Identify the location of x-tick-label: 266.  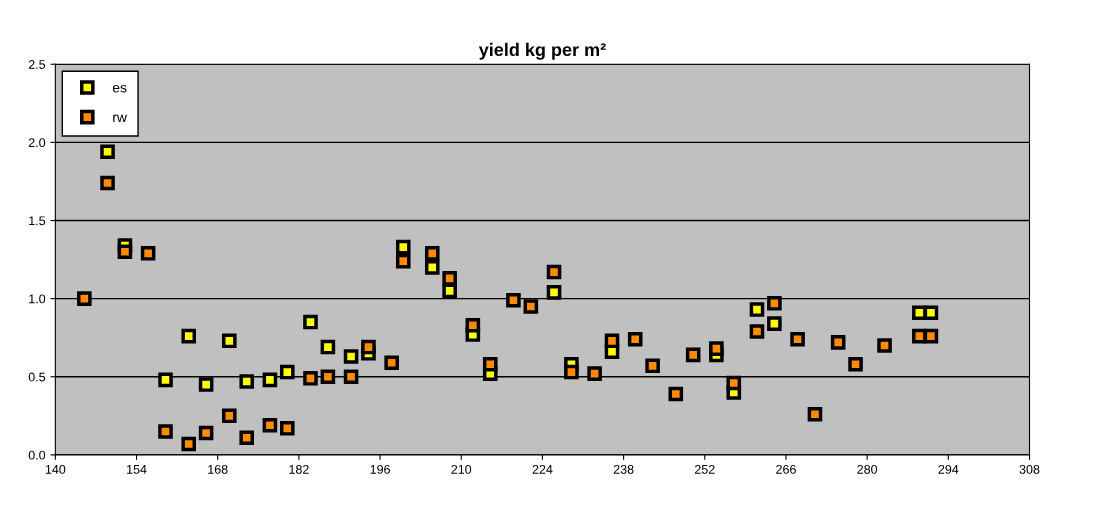
(786, 469).